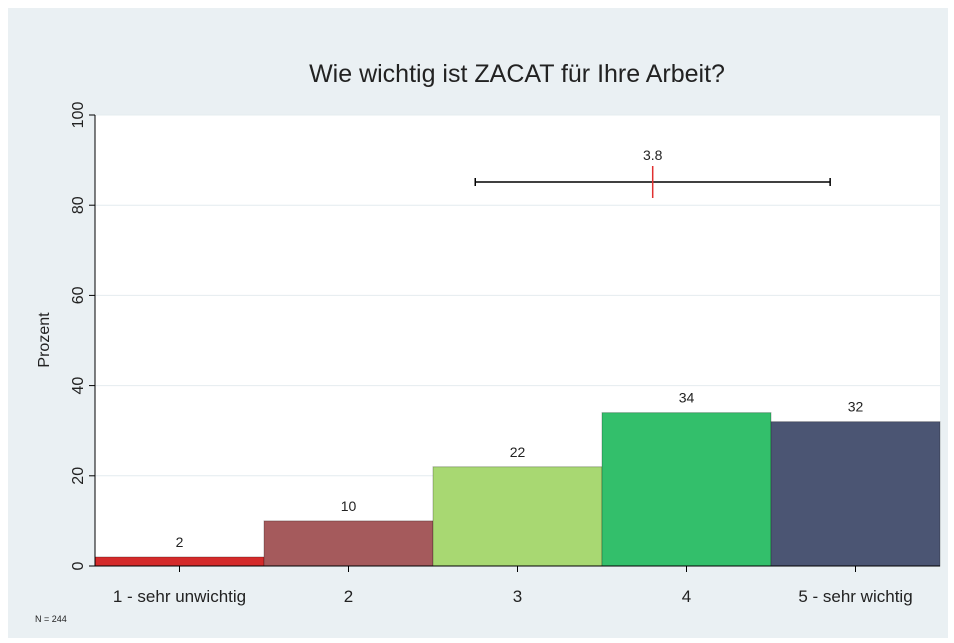 The width and height of the screenshot is (954, 643). I want to click on value-label: 22, so click(518, 452).